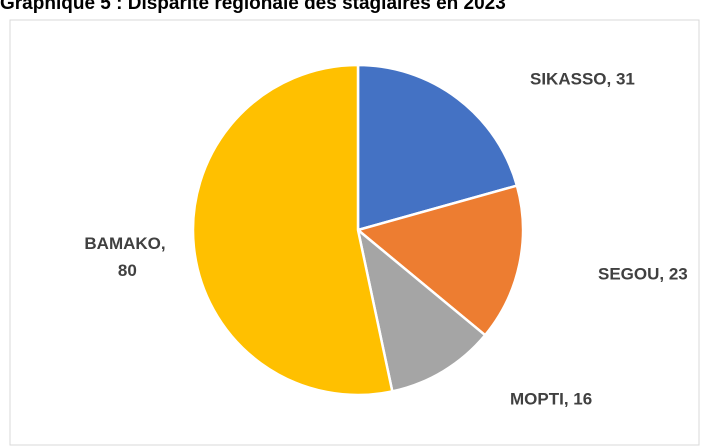 The image size is (705, 448). What do you see at coordinates (643, 273) in the screenshot?
I see `data-label: SEGOU, 23` at bounding box center [643, 273].